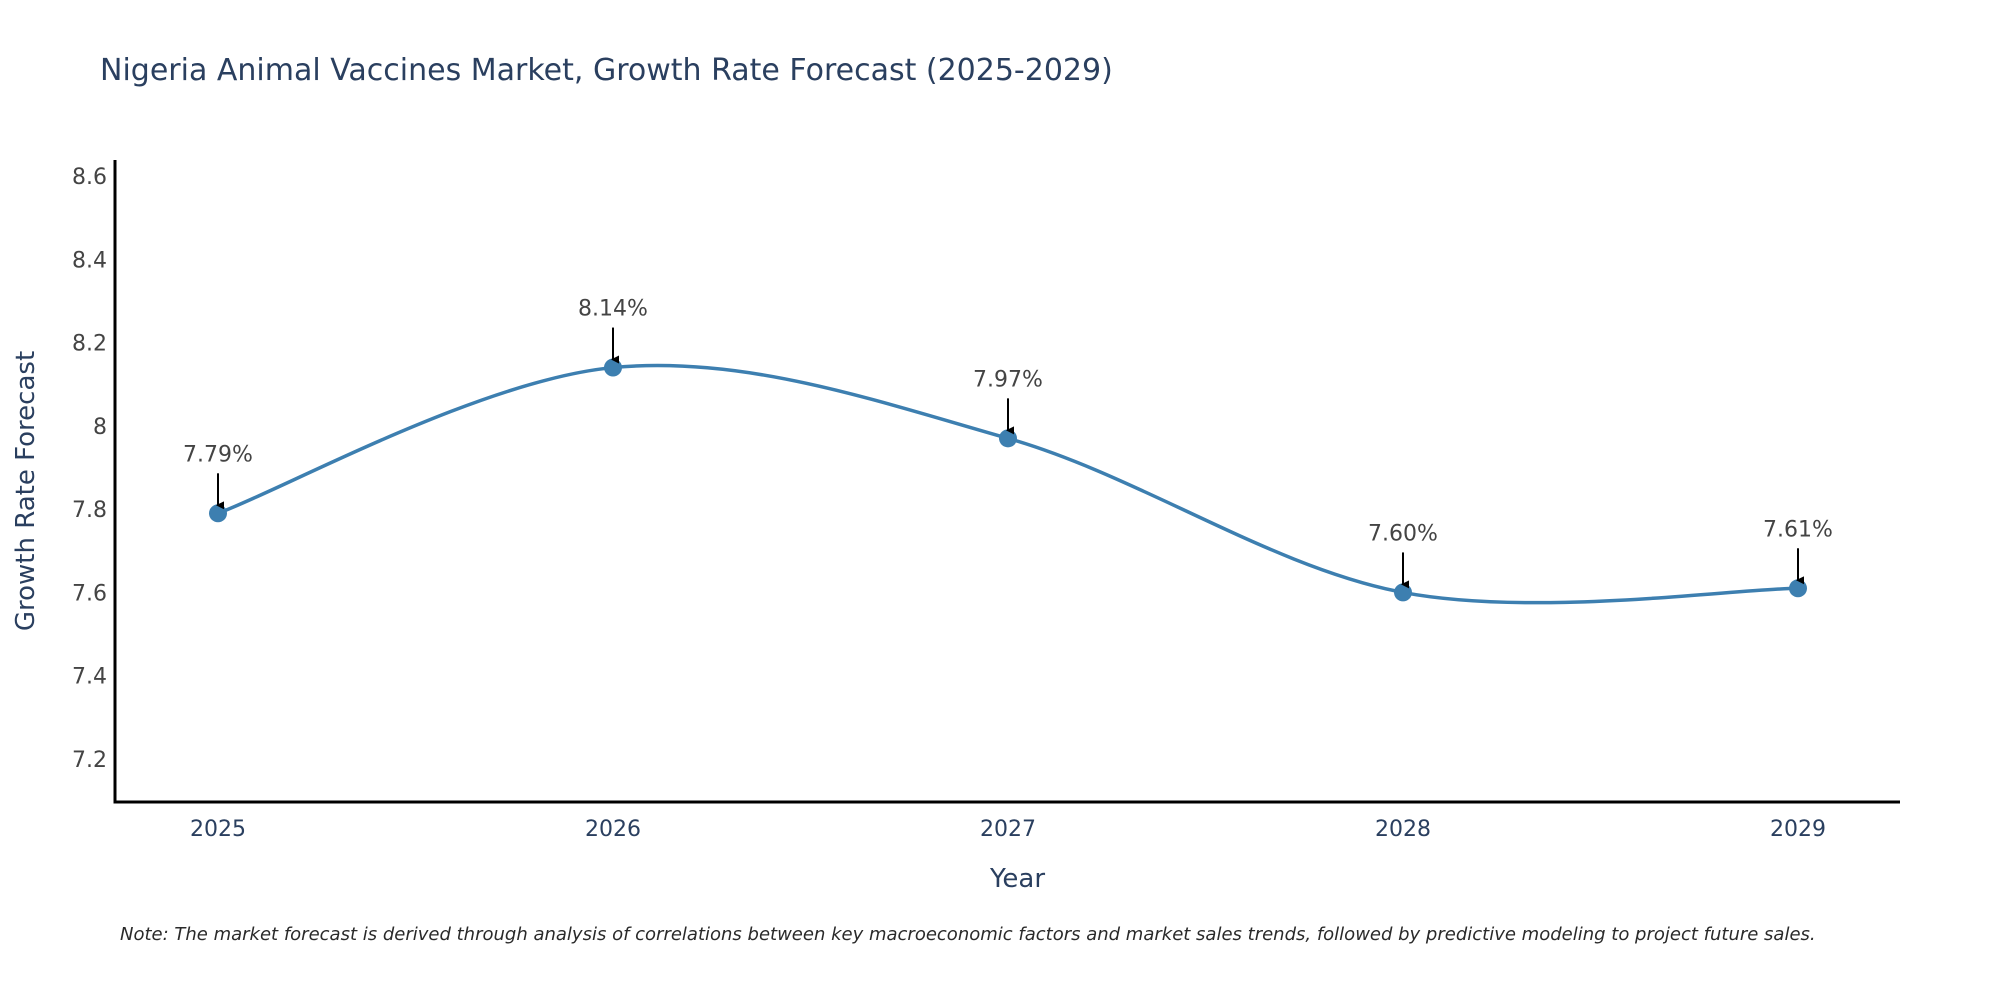  What do you see at coordinates (613, 829) in the screenshot?
I see `x-tick-label: 2026` at bounding box center [613, 829].